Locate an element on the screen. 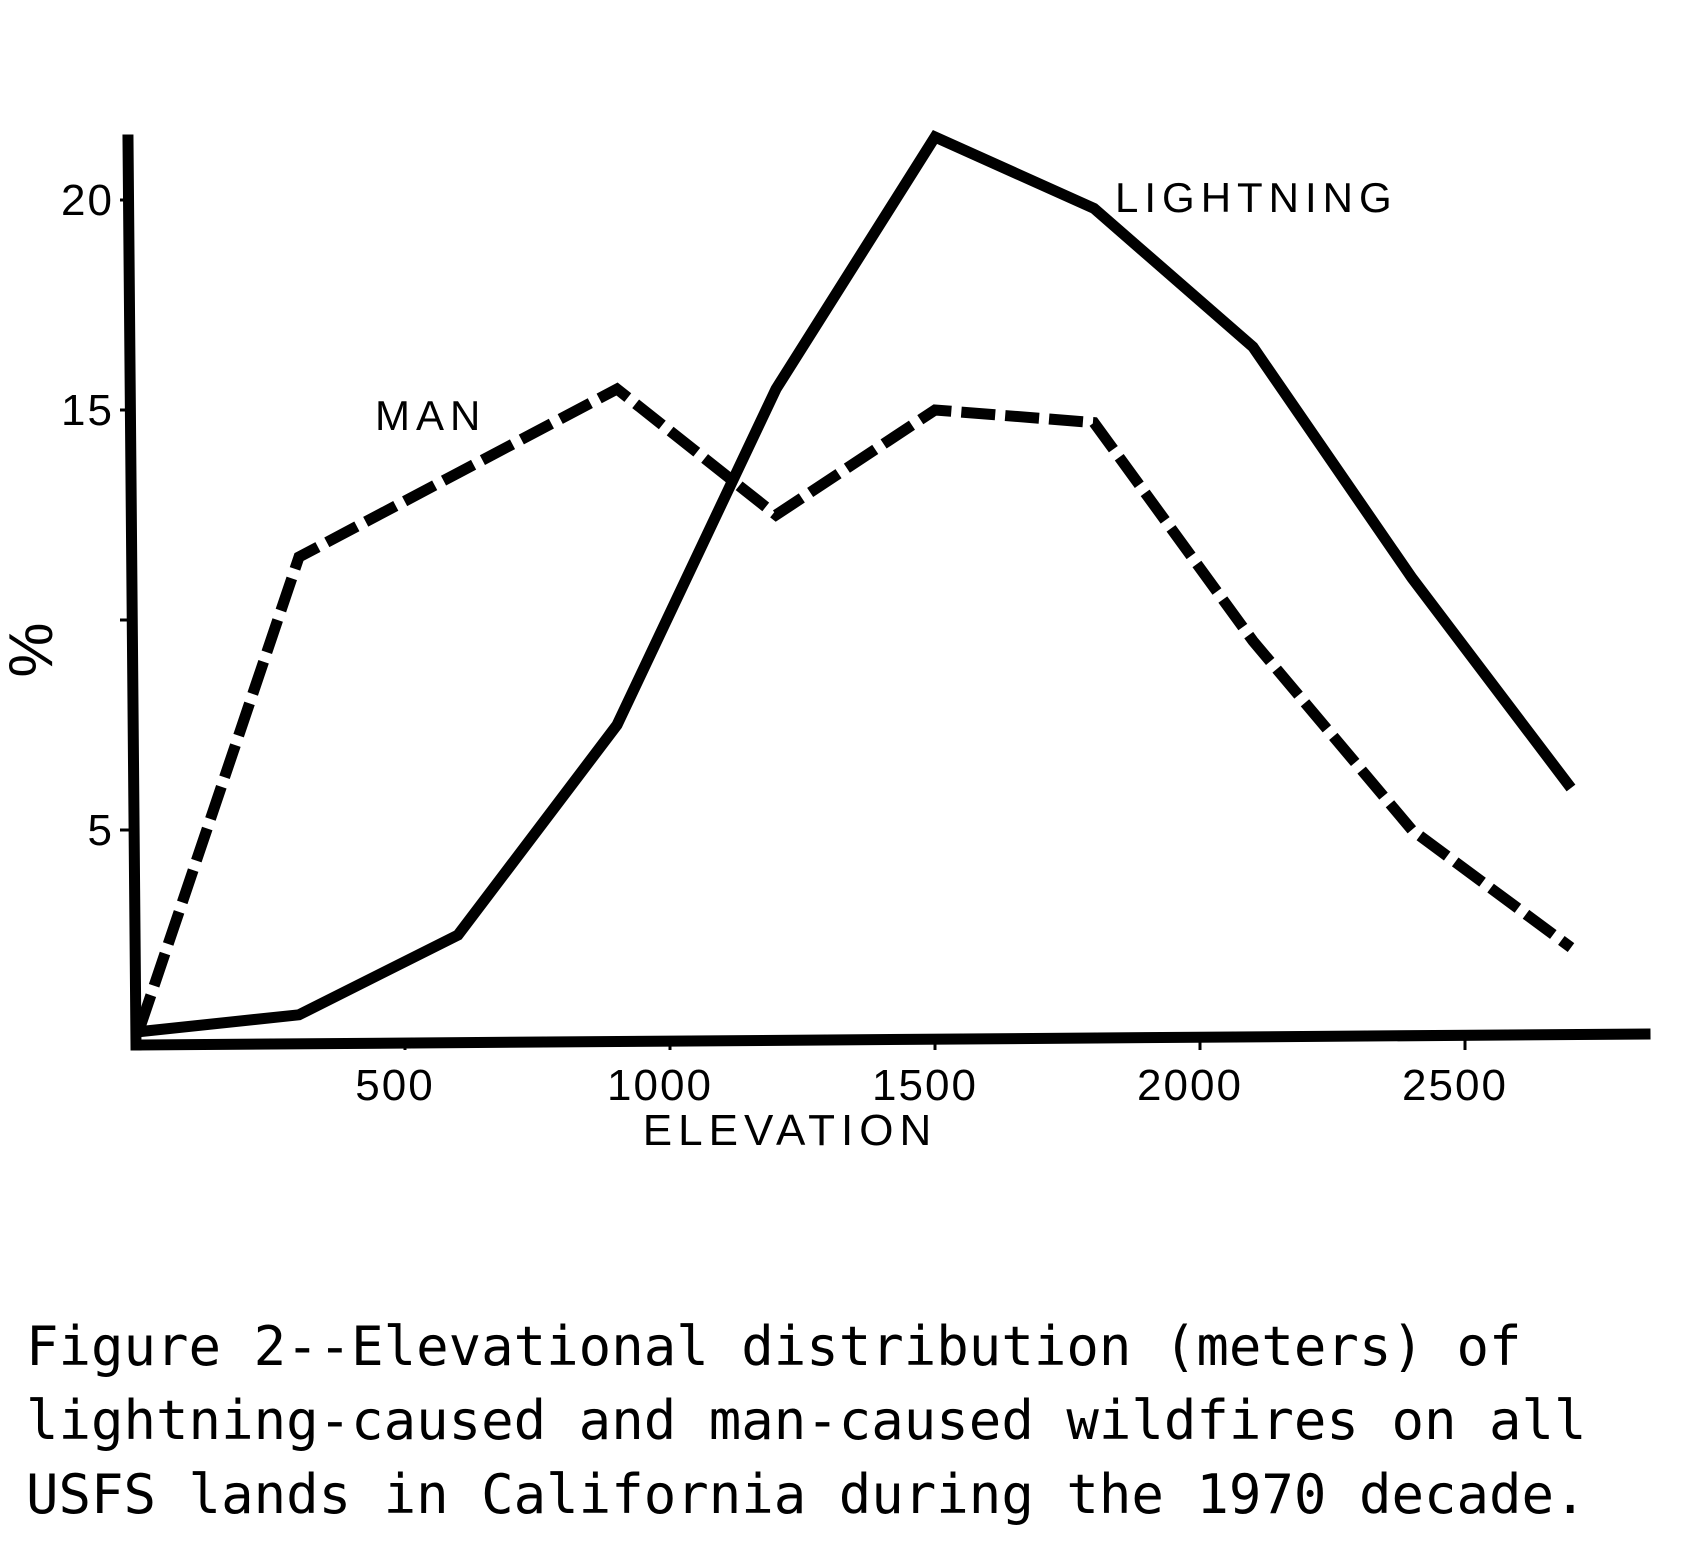  x-axis-line is located at coordinates (892, 1039).